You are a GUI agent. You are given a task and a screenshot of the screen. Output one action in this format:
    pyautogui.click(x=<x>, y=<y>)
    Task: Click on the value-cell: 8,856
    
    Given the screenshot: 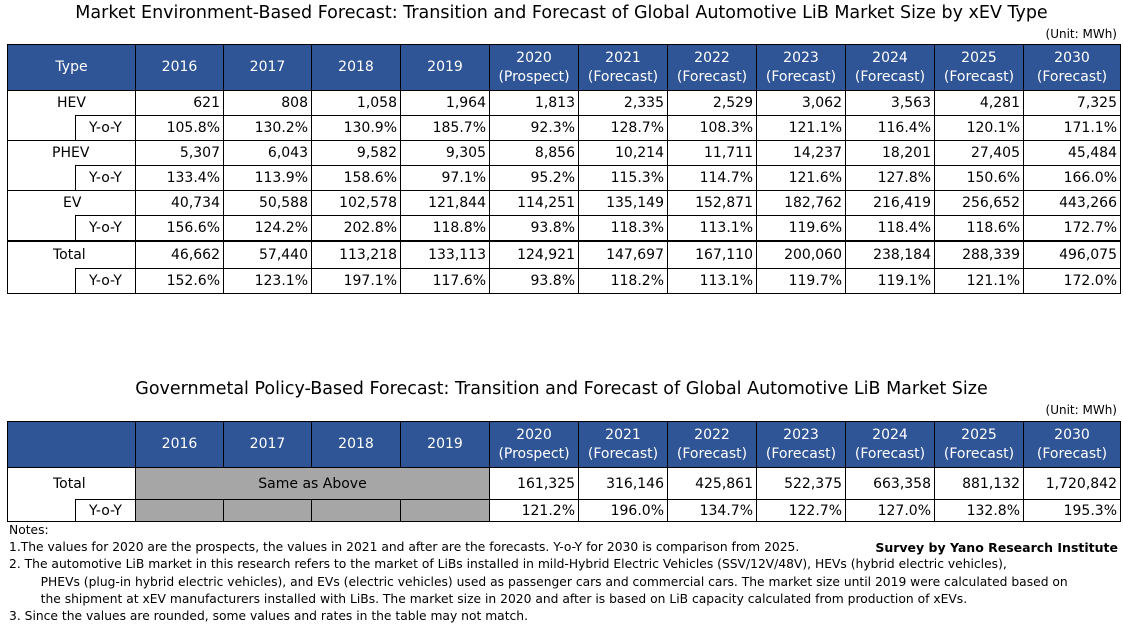 What is the action you would take?
    pyautogui.click(x=534, y=153)
    